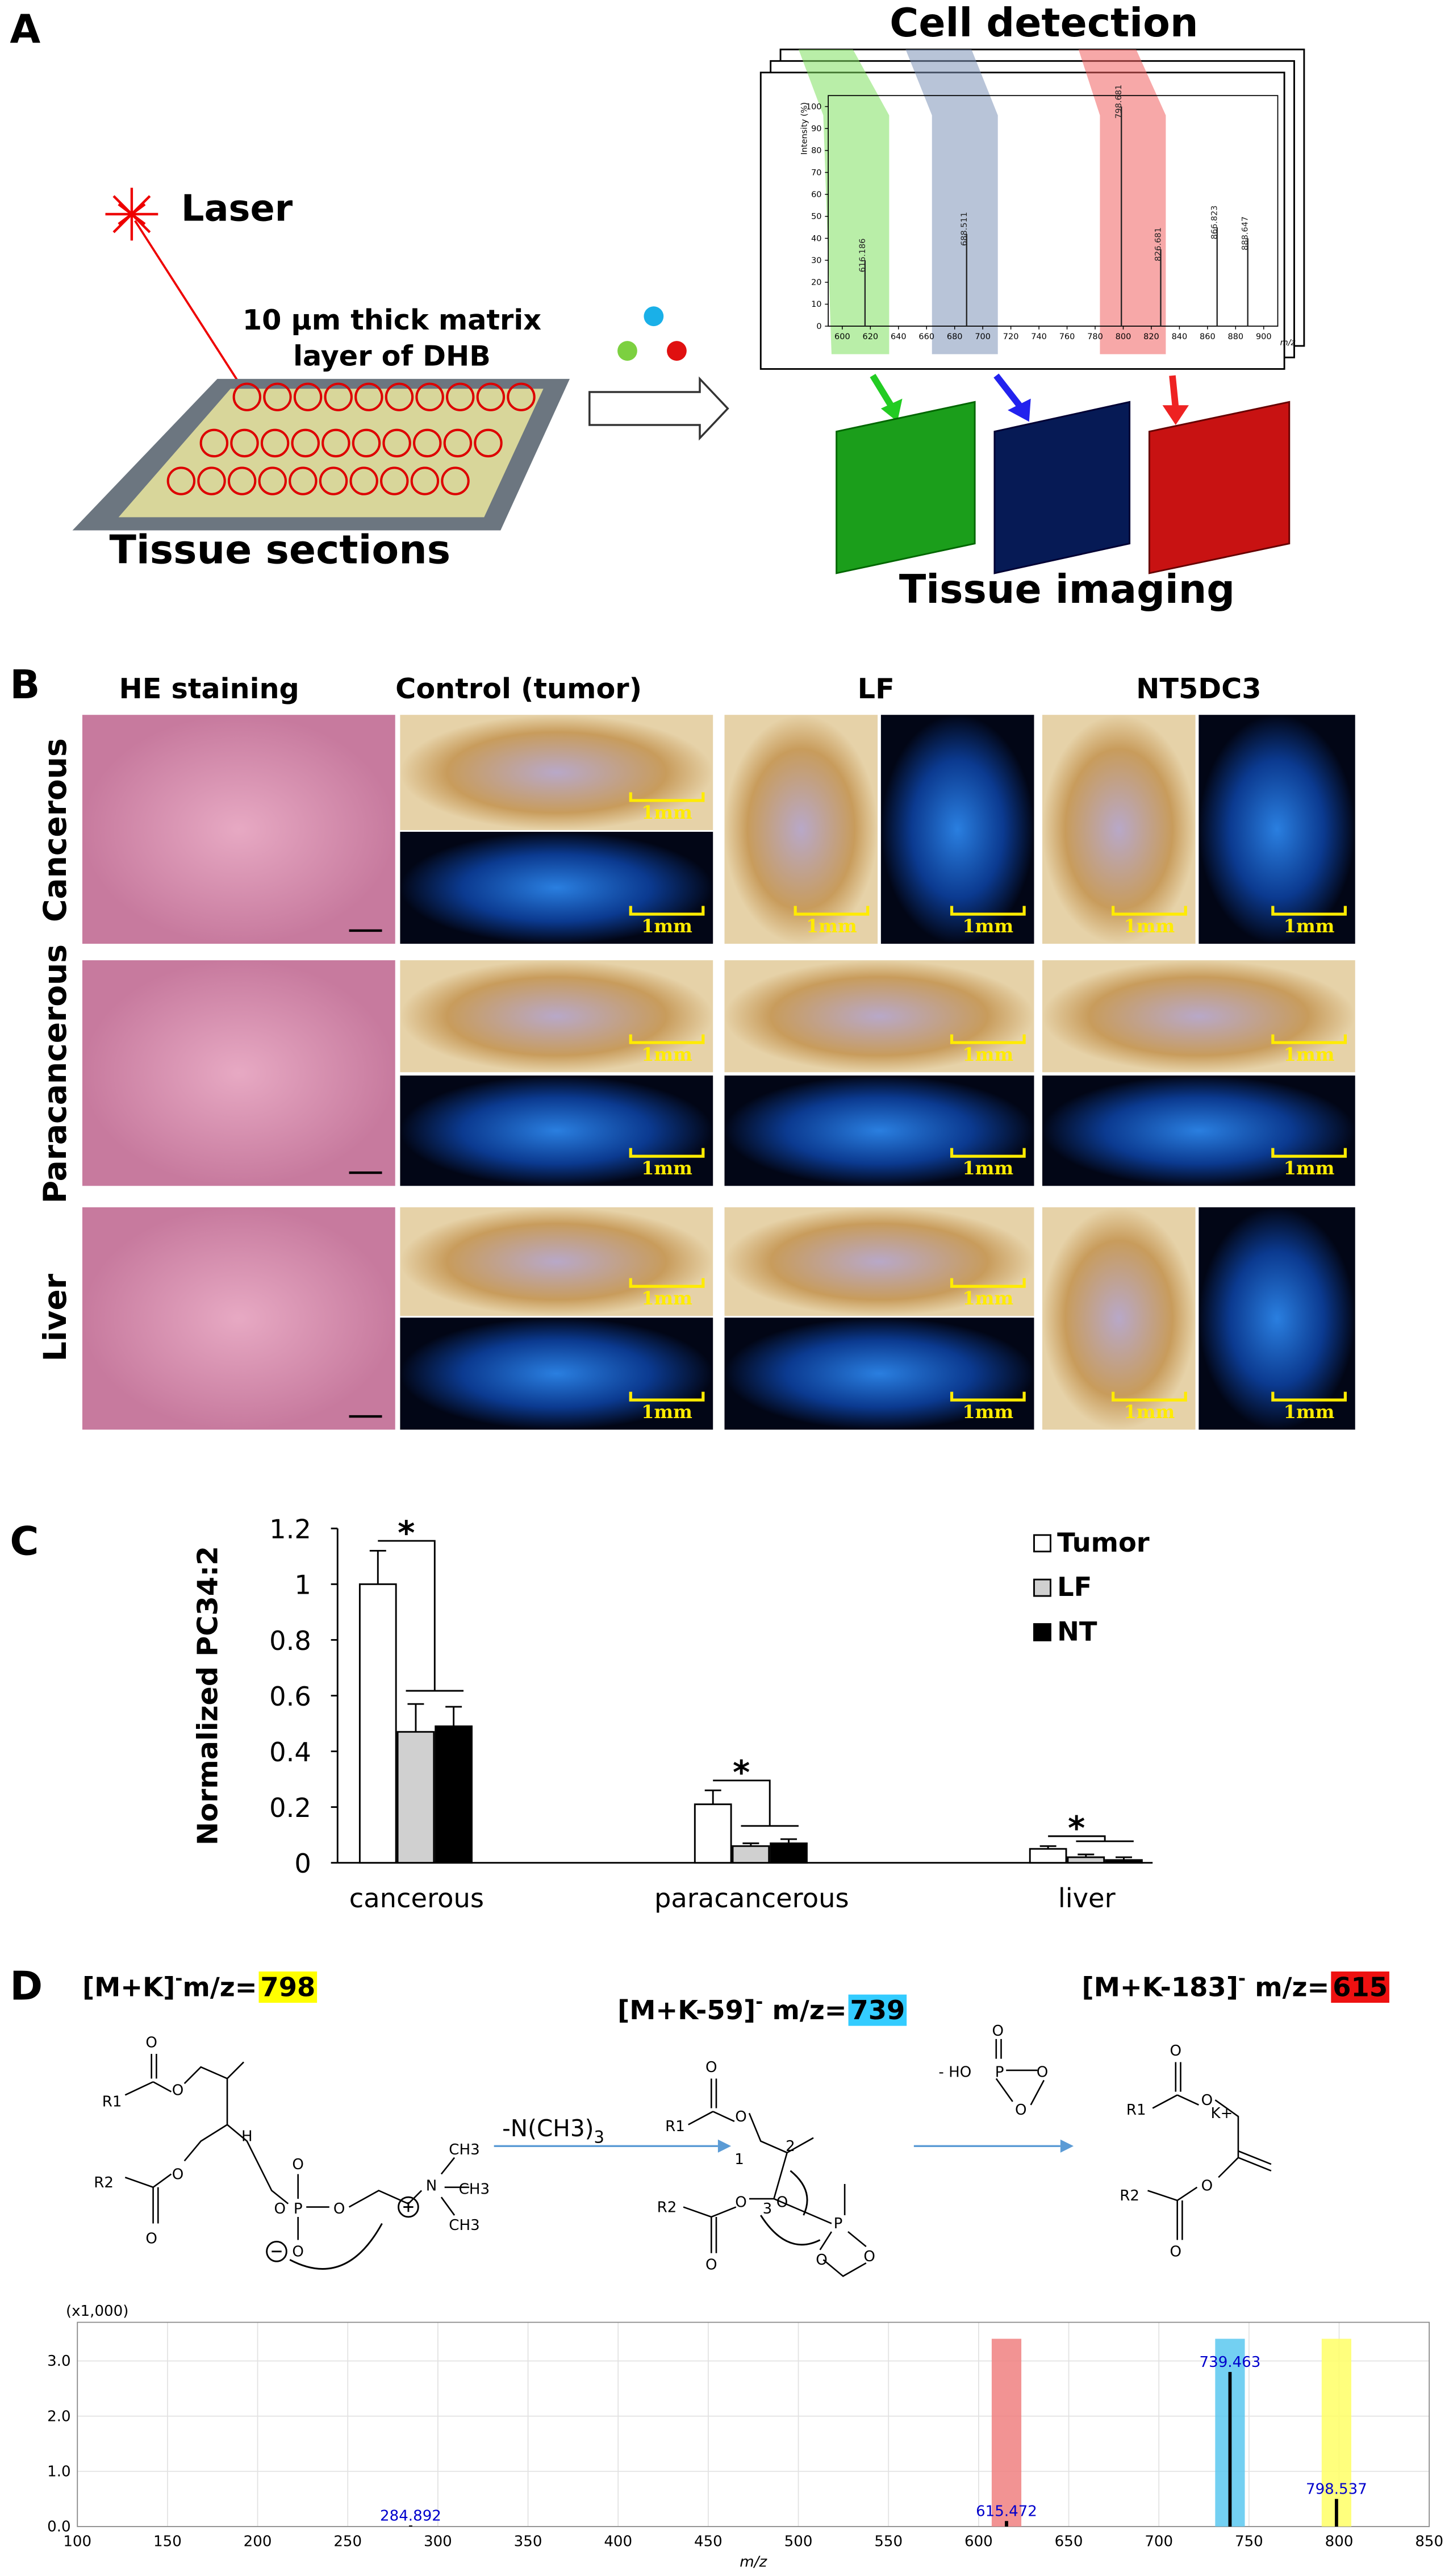 This screenshot has height=2576, width=1449. Describe the element at coordinates (816, 129) in the screenshot. I see `y-tick-label: 90` at that location.